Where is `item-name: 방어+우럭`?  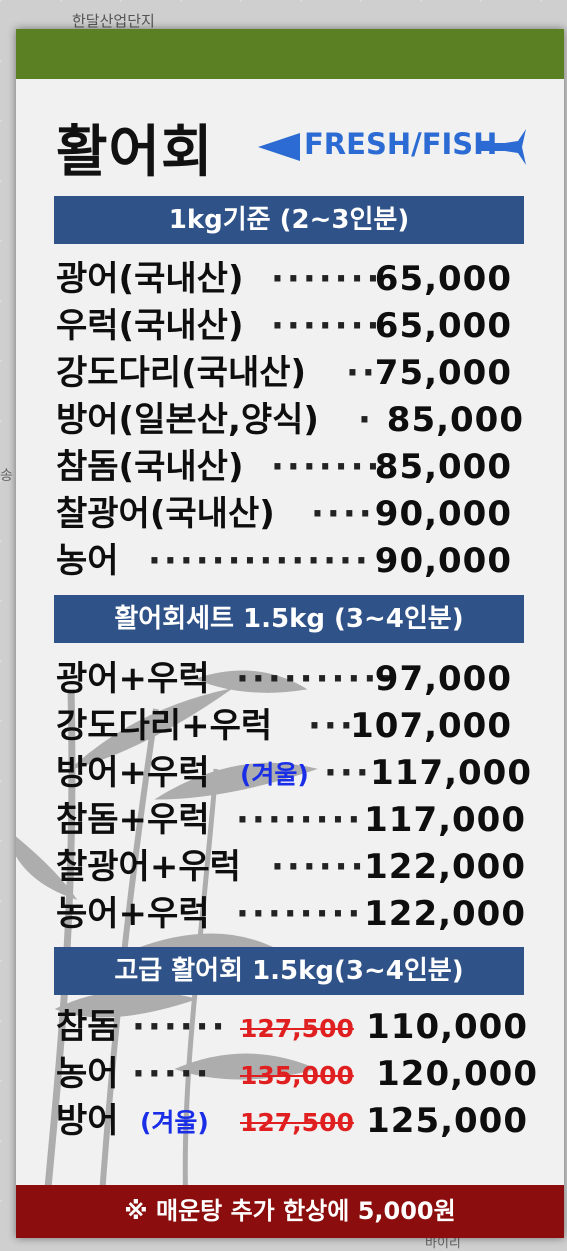
item-name: 방어+우럭 is located at coordinates (133, 773).